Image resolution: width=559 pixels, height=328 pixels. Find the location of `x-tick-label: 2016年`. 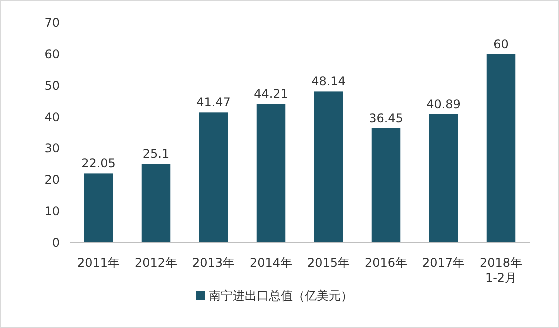

x-tick-label: 2016年 is located at coordinates (386, 263).